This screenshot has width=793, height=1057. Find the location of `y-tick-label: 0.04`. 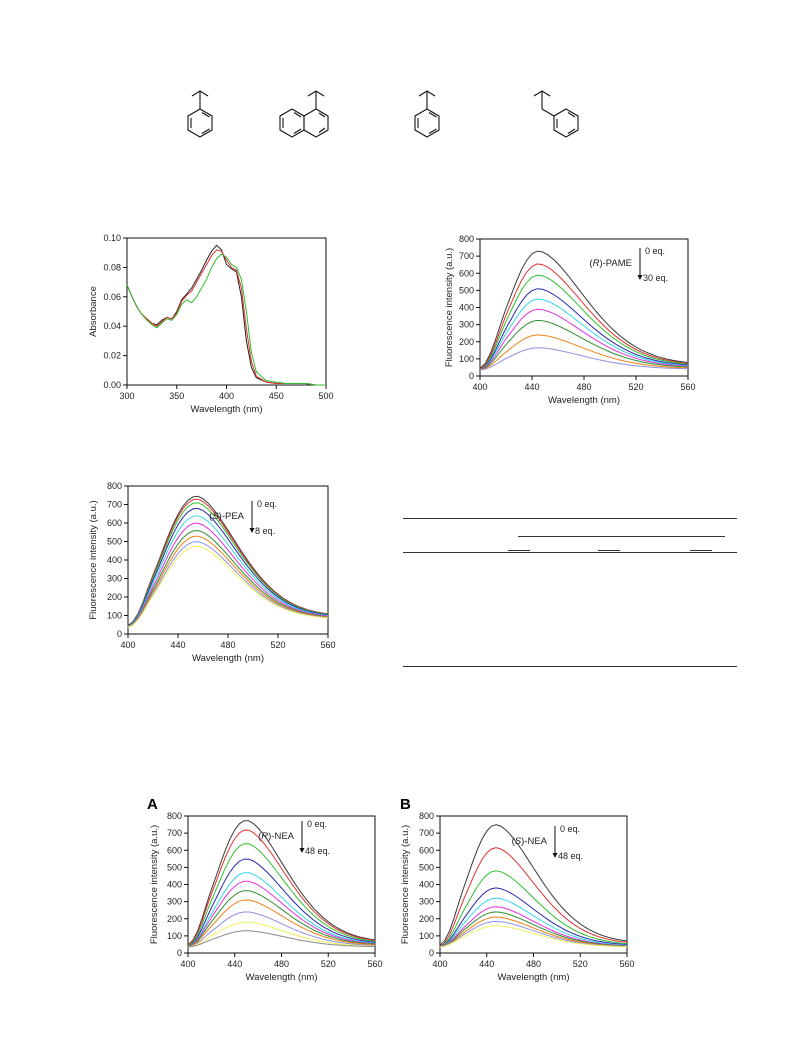

y-tick-label: 0.04 is located at coordinates (112, 326).